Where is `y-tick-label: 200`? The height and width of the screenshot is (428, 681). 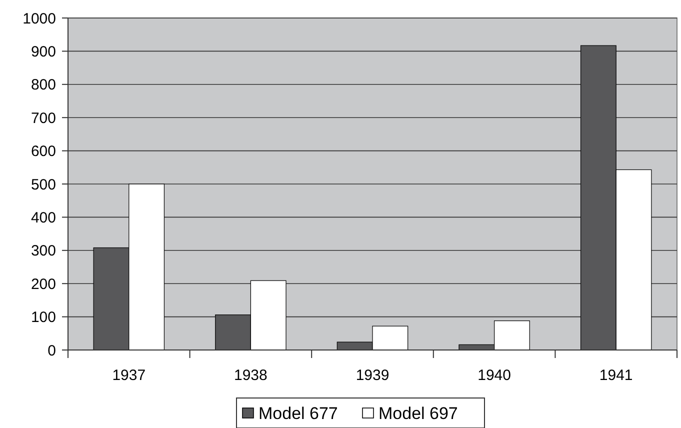 y-tick-label: 200 is located at coordinates (43, 284).